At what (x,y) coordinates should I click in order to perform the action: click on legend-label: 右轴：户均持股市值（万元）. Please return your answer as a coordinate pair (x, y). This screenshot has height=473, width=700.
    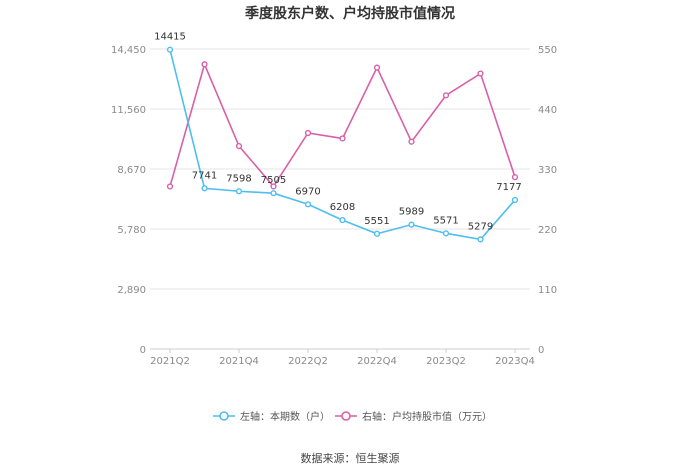
    Looking at the image, I should click on (427, 416).